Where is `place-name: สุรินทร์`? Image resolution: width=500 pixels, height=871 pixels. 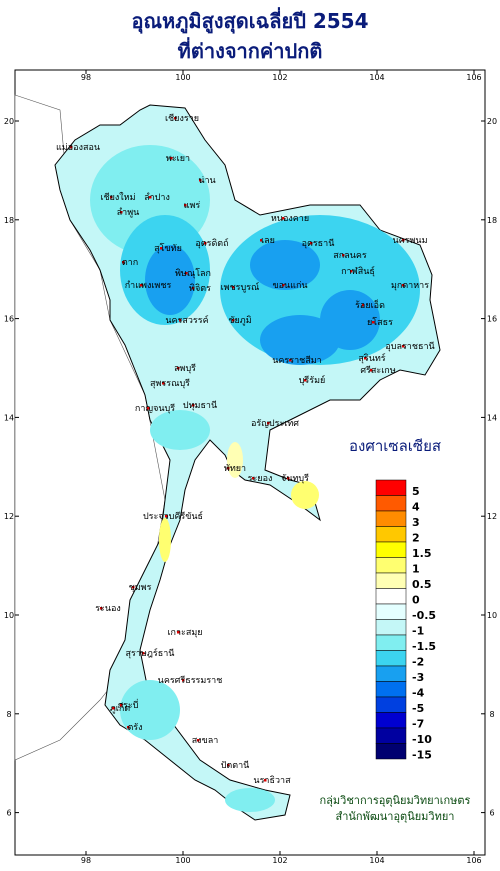
place-name: สุรินทร์ is located at coordinates (371, 358).